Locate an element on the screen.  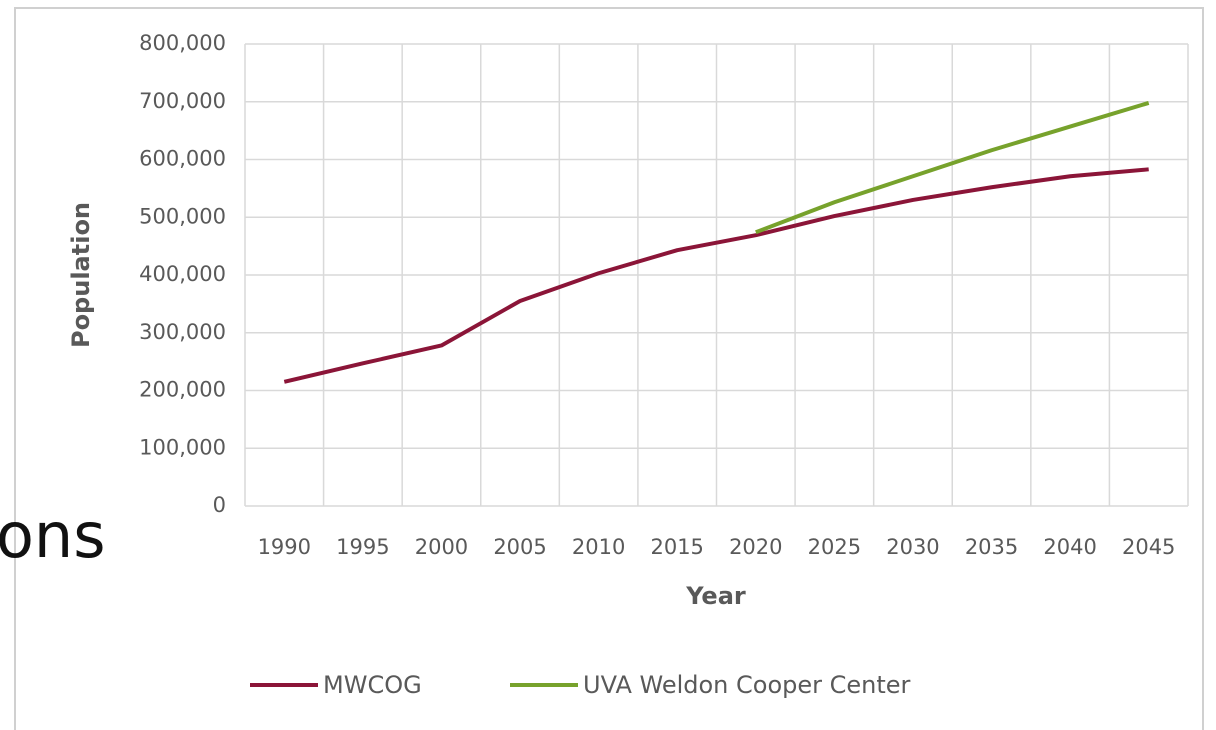
legend-label: MWCOG is located at coordinates (372, 685).